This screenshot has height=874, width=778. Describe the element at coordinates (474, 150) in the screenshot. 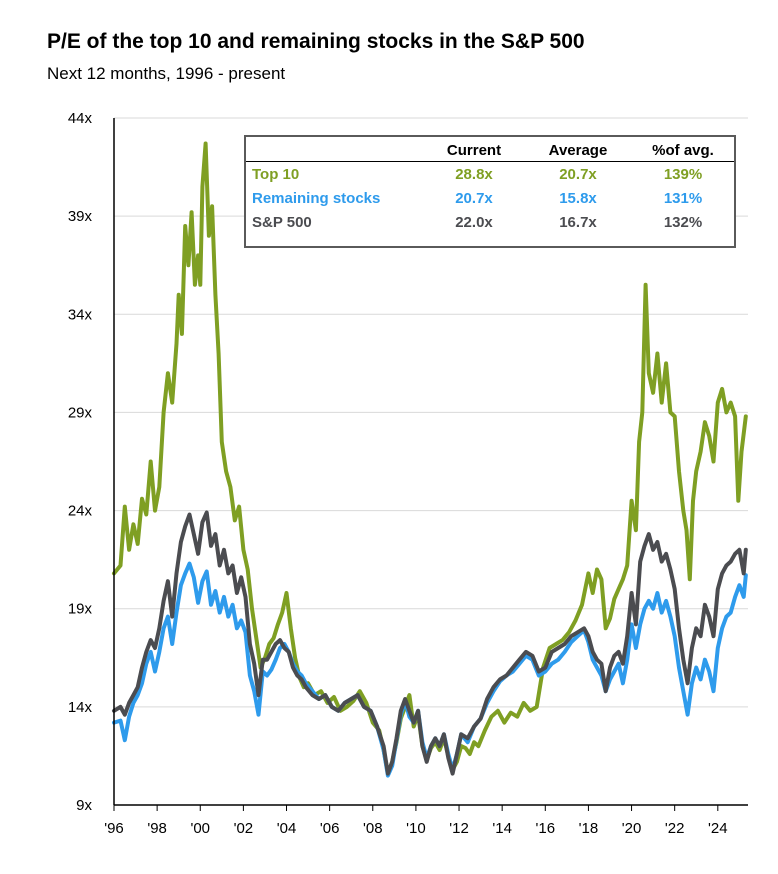

I see `column-header-current: Current` at that location.